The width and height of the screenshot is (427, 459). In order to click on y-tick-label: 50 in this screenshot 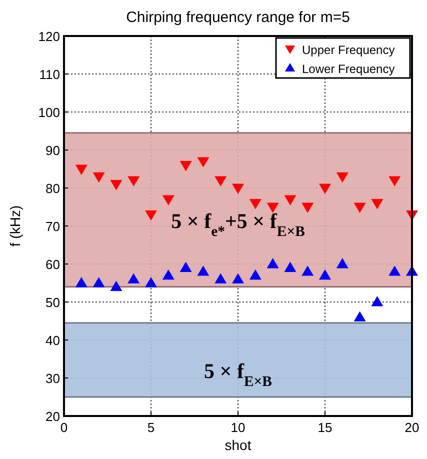, I will do `click(53, 302)`.